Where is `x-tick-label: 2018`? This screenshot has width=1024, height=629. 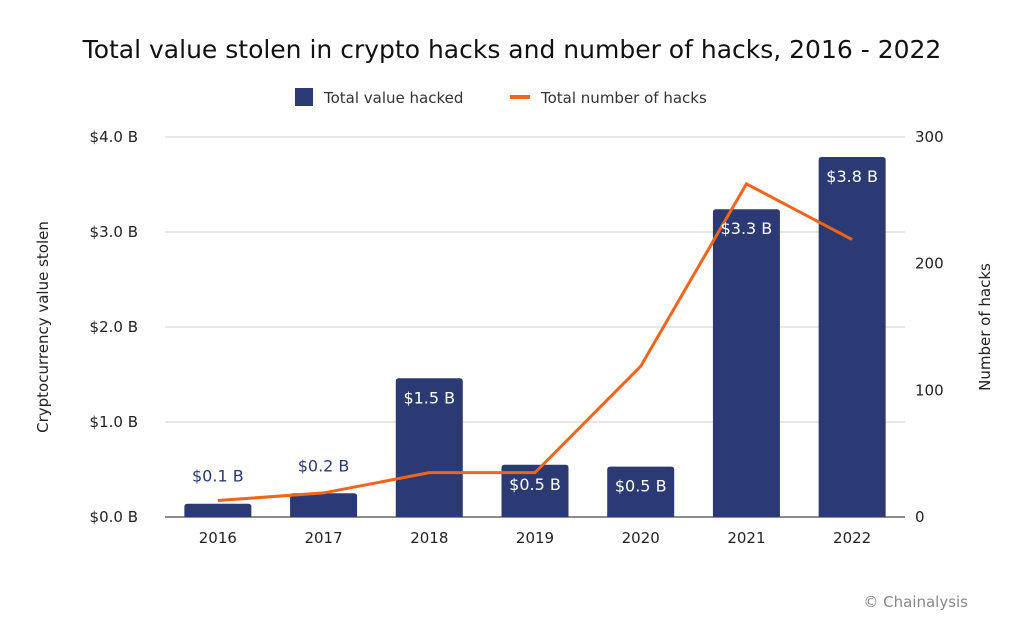 x-tick-label: 2018 is located at coordinates (429, 538).